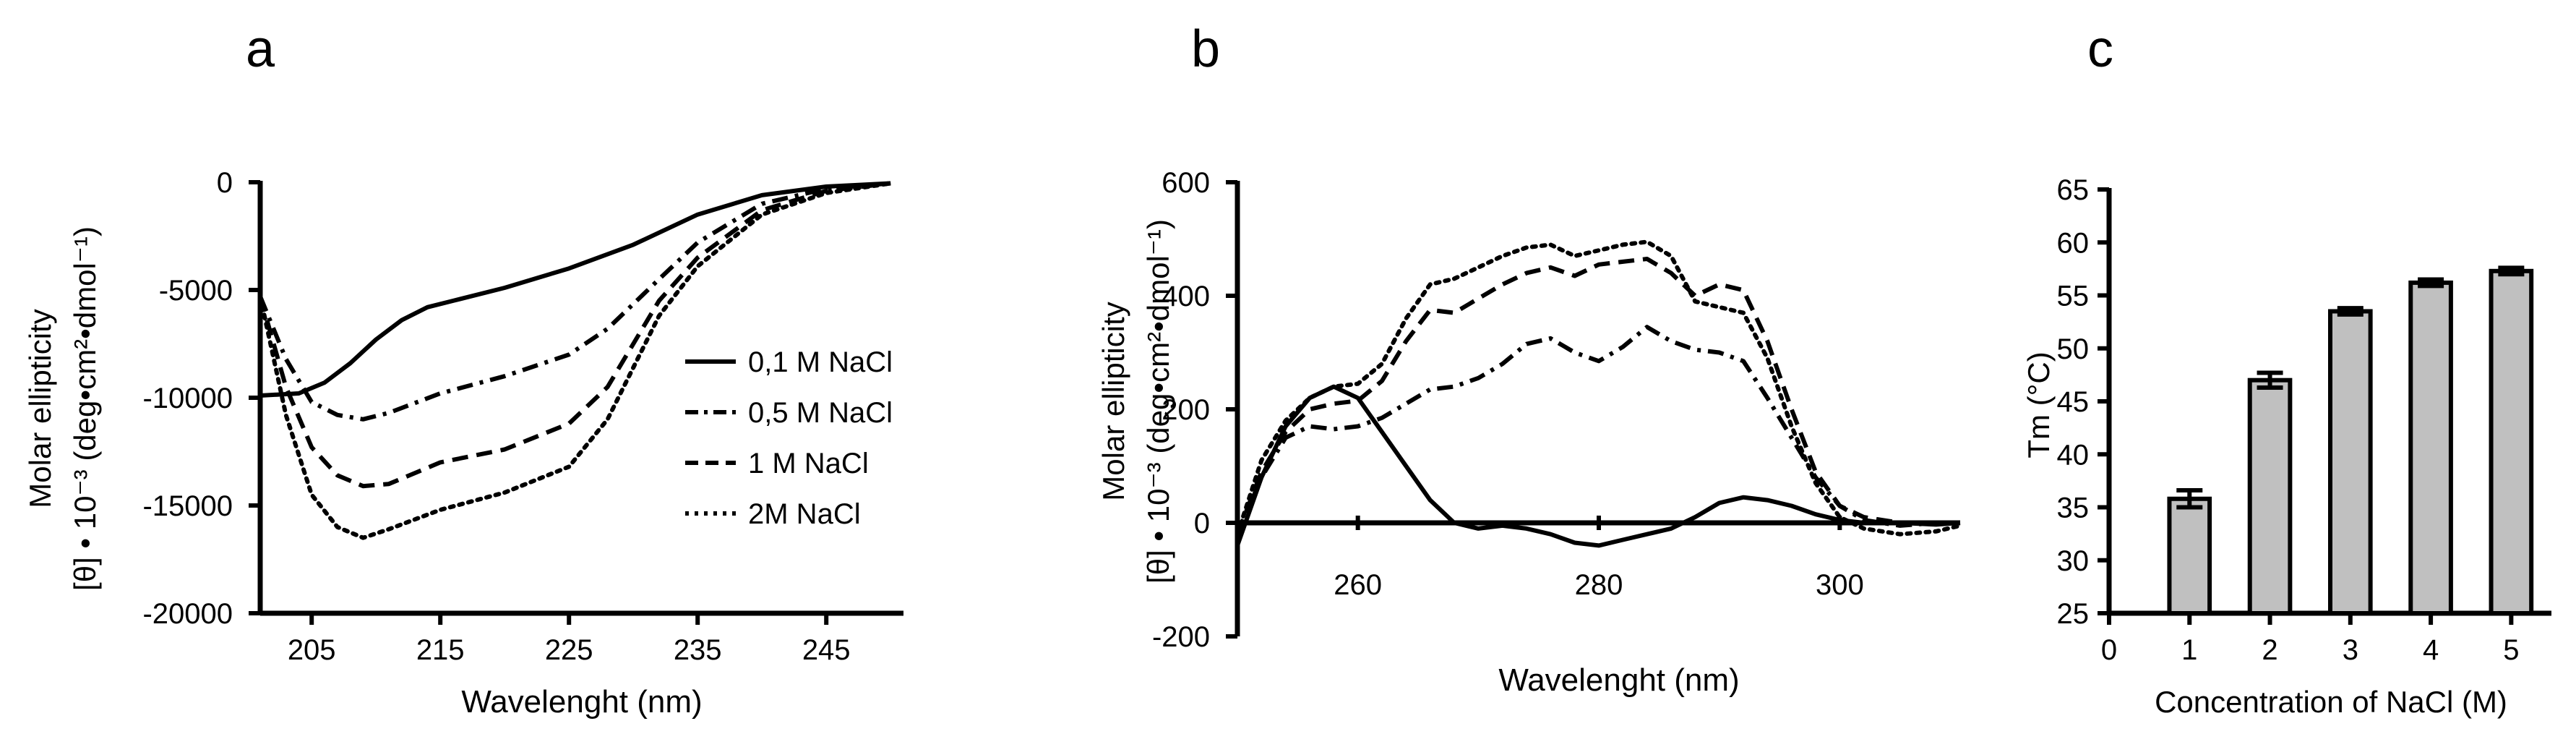  What do you see at coordinates (582, 702) in the screenshot?
I see `panel-a-xlabel: Wavelenght (nm)` at bounding box center [582, 702].